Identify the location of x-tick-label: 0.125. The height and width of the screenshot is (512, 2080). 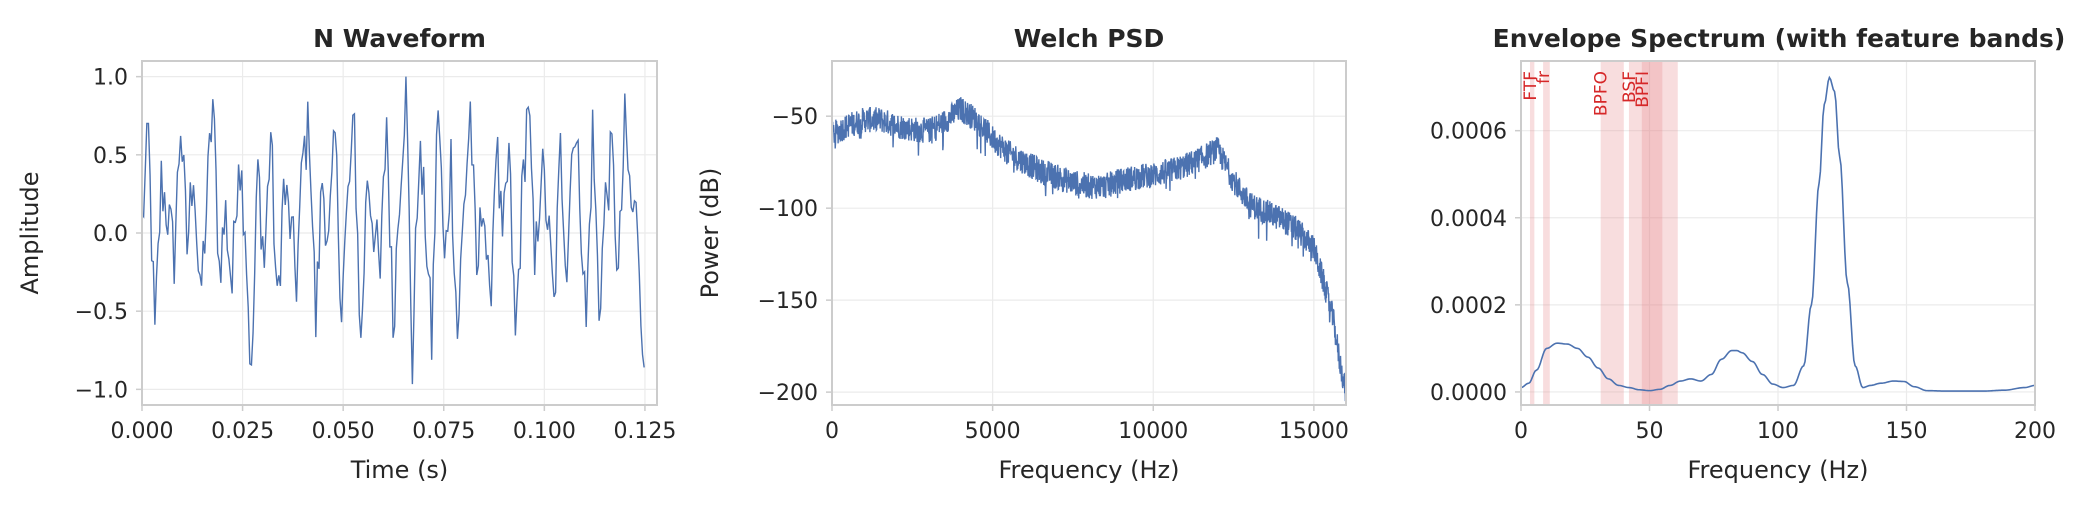
(644, 431).